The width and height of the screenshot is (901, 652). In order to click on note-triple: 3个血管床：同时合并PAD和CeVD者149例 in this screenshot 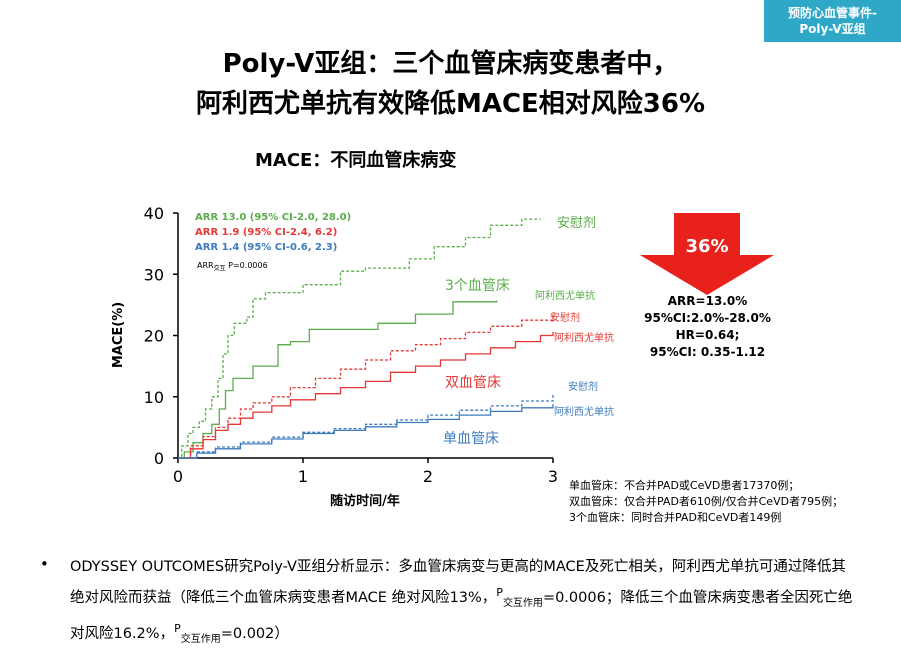, I will do `click(675, 517)`.